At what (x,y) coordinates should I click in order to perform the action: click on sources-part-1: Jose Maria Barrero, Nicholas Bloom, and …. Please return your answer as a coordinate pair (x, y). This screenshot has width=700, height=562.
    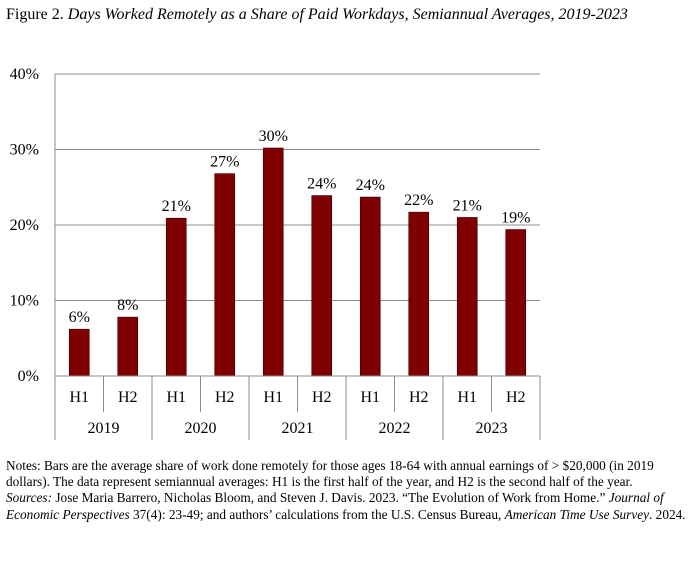
    Looking at the image, I should click on (330, 498).